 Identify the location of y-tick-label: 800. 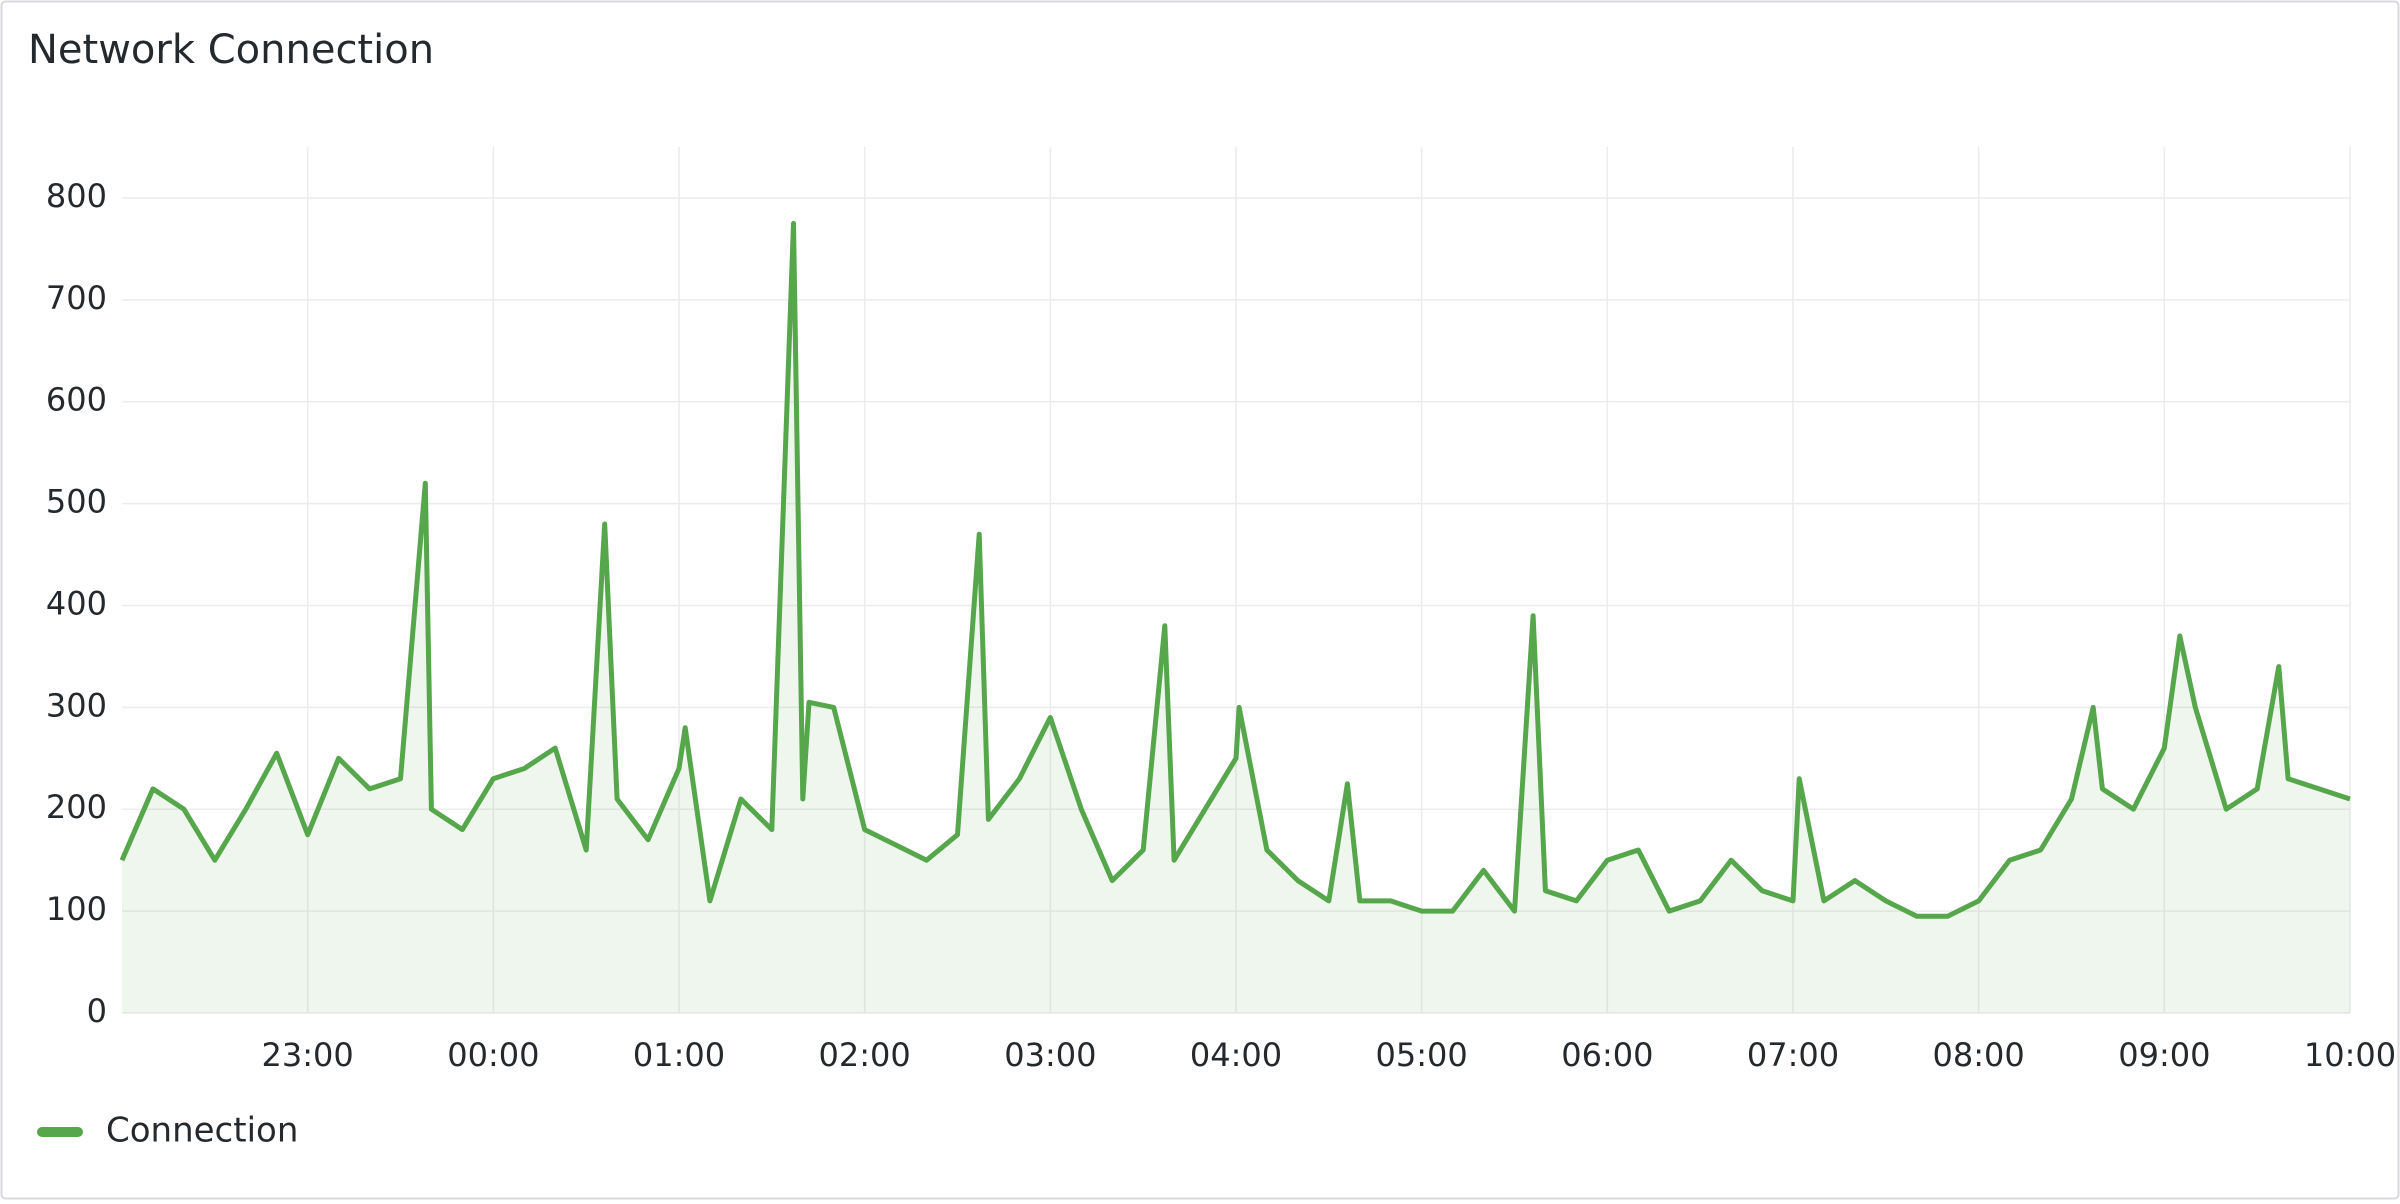
(76, 196).